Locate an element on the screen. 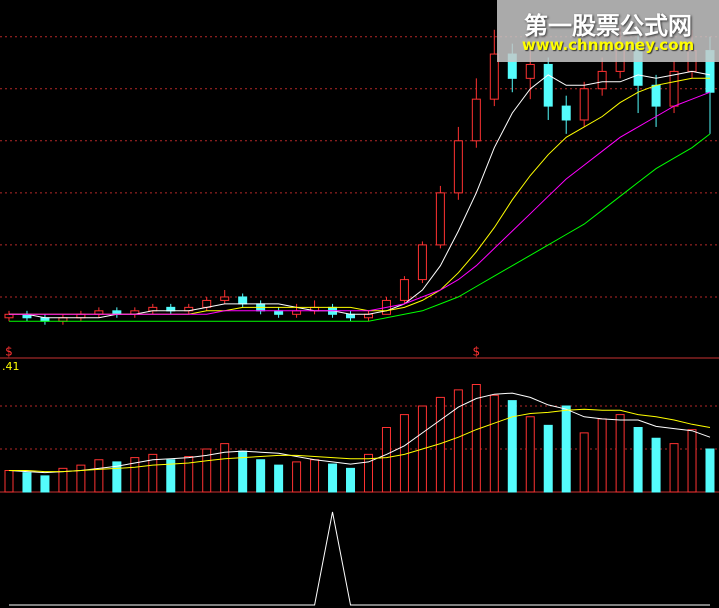 Image resolution: width=719 pixels, height=608 pixels. watermark: 第一股票公式网 www.chnmoney.com is located at coordinates (608, 31).